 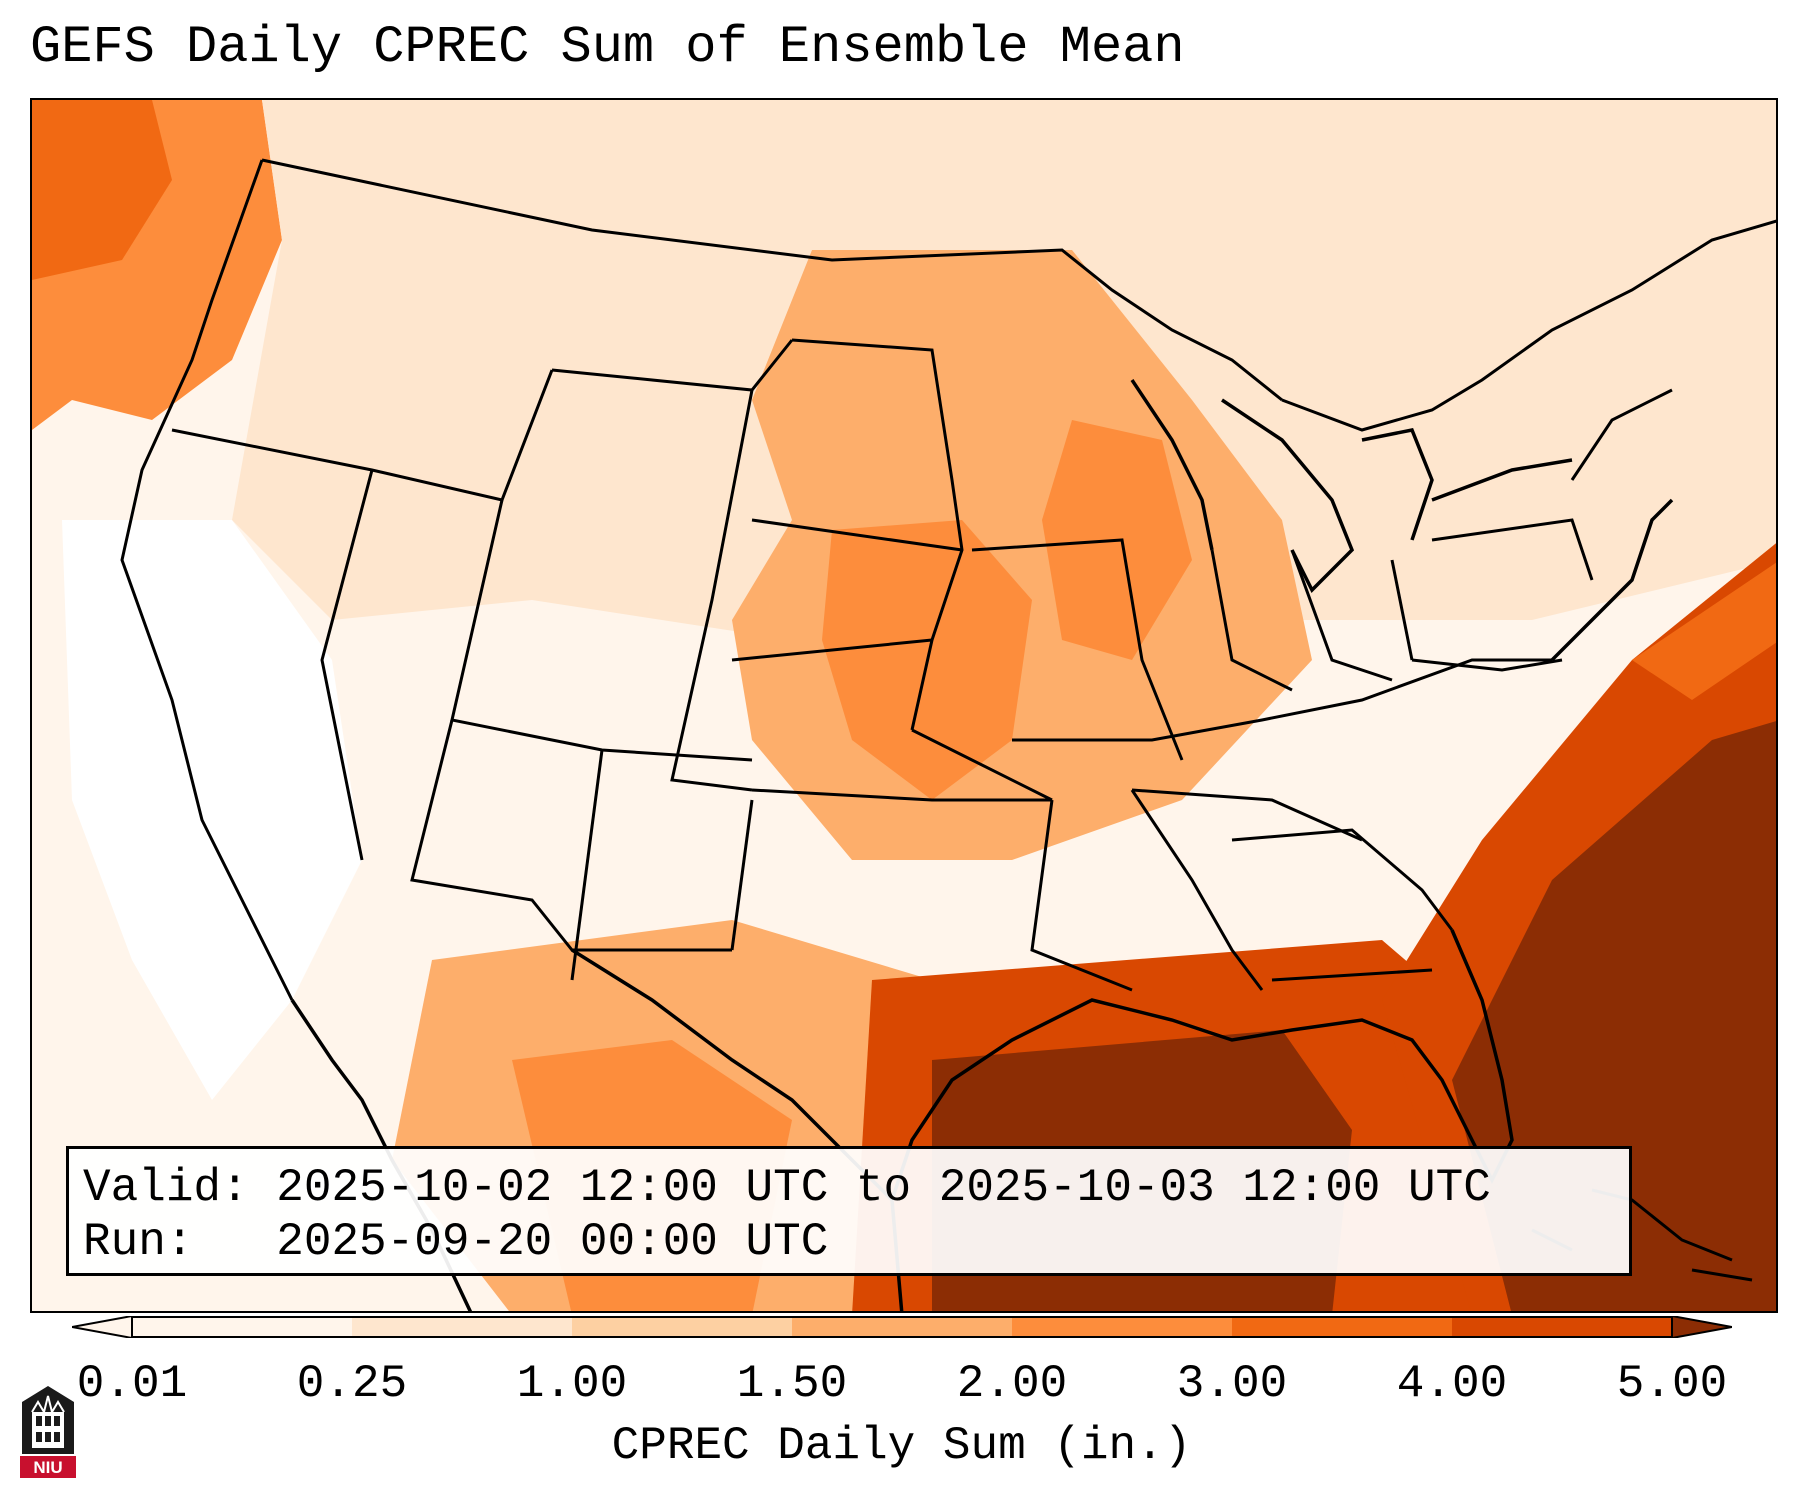 What do you see at coordinates (47, 1467) in the screenshot?
I see `logo-text: NIU` at bounding box center [47, 1467].